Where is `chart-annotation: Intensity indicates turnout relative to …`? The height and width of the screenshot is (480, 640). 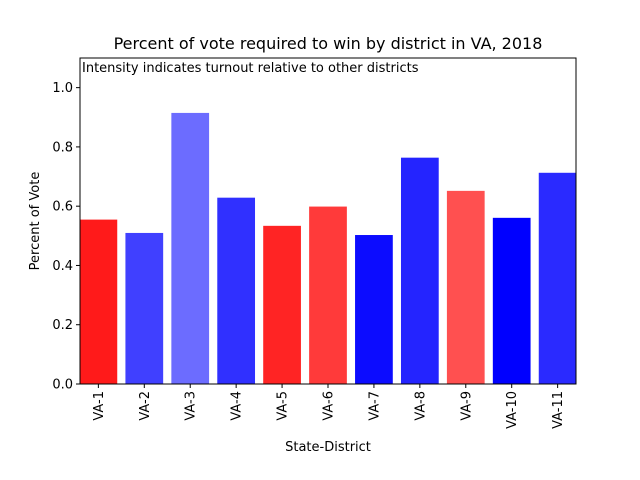 chart-annotation: Intensity indicates turnout relative to … is located at coordinates (250, 68).